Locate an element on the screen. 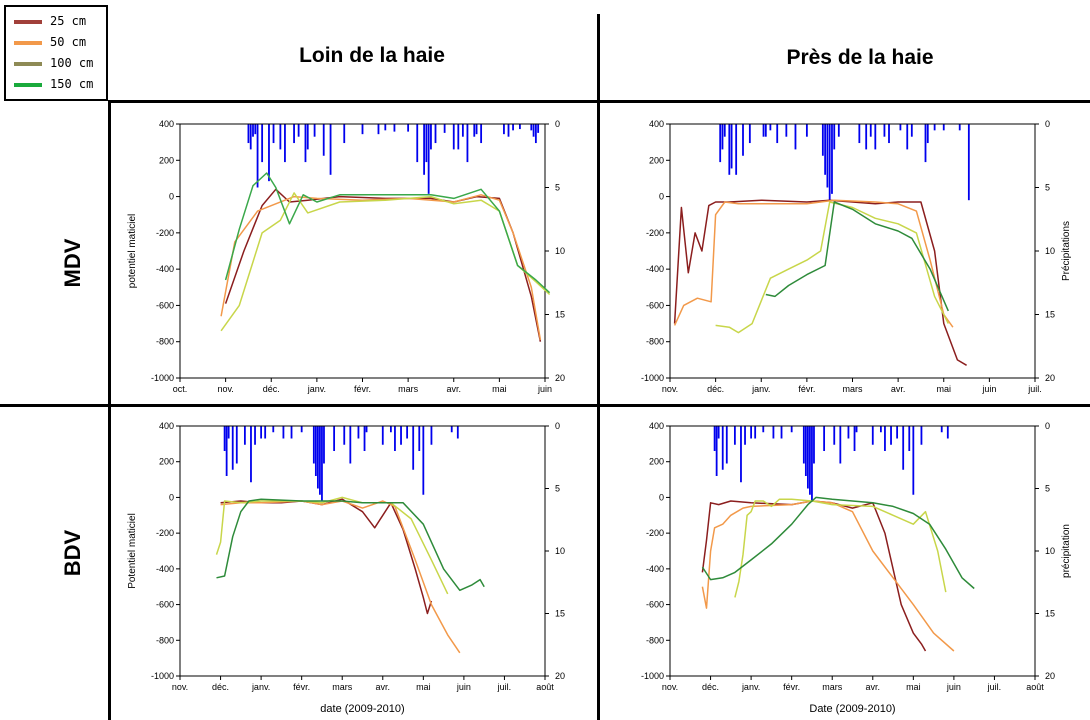 Image resolution: width=1090 pixels, height=720 pixels. x-tick-label: janv. is located at coordinates (760, 389).